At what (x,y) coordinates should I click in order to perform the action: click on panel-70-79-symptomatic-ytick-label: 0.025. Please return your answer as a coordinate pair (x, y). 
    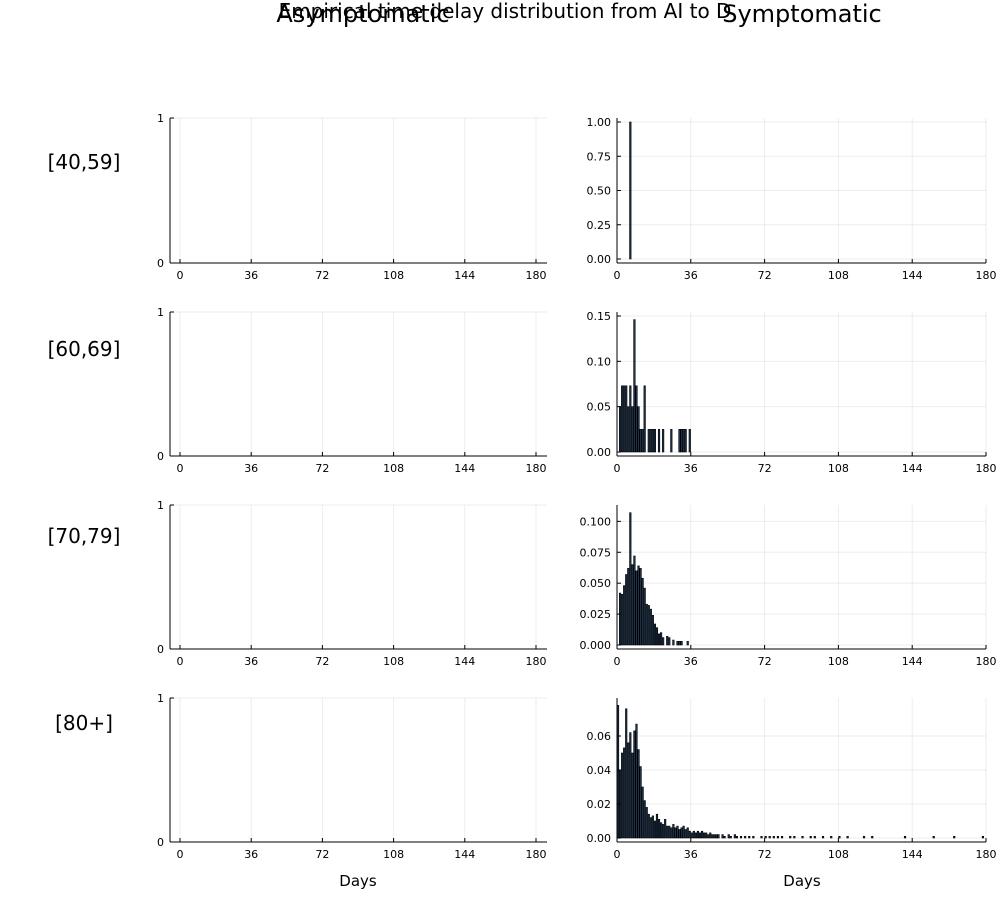
    Looking at the image, I should click on (596, 614).